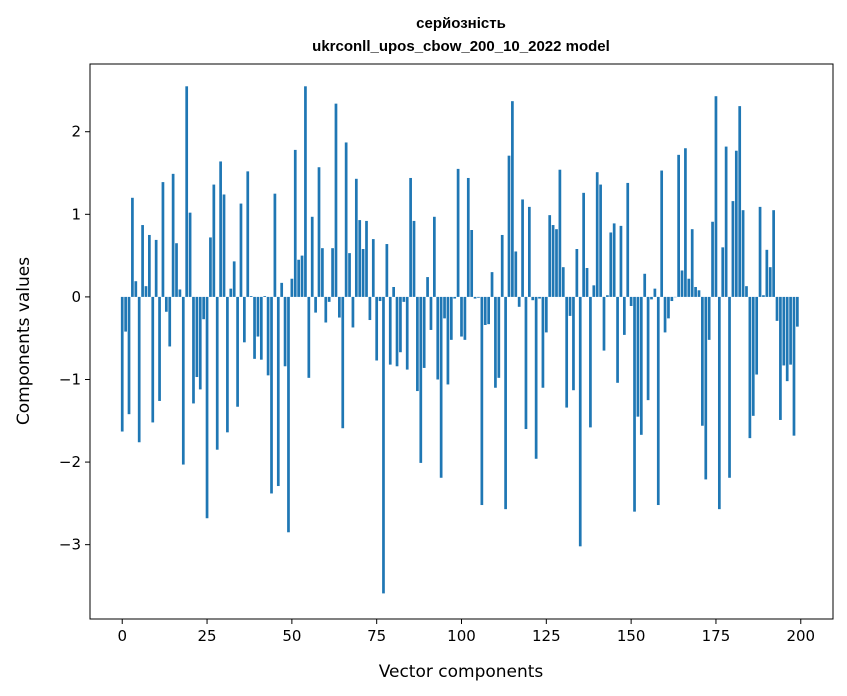 The width and height of the screenshot is (847, 696). What do you see at coordinates (376, 636) in the screenshot?
I see `x-tick-label: 75` at bounding box center [376, 636].